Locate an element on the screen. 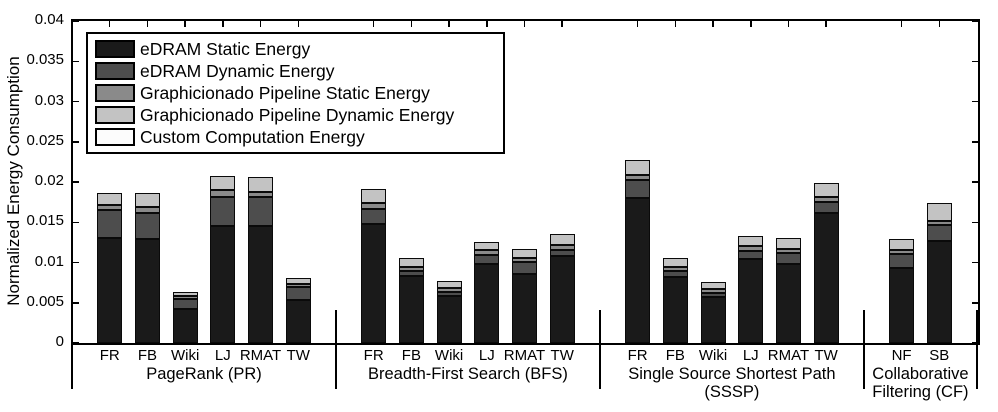 This screenshot has width=998, height=412. x-tick-label: NF is located at coordinates (901, 355).